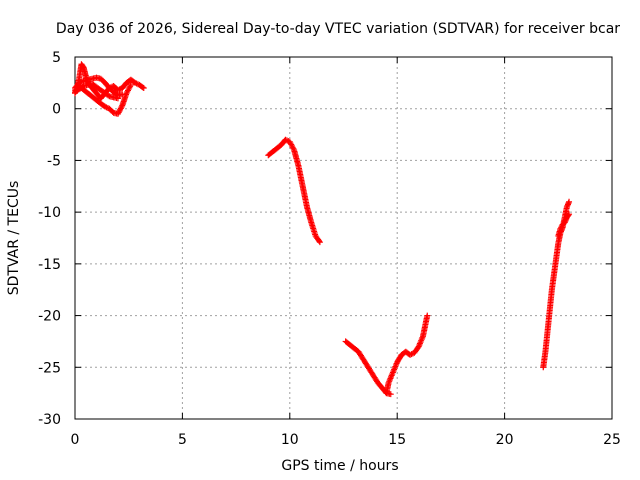  Describe the element at coordinates (75, 440) in the screenshot. I see `x-tick-label: 0` at that location.